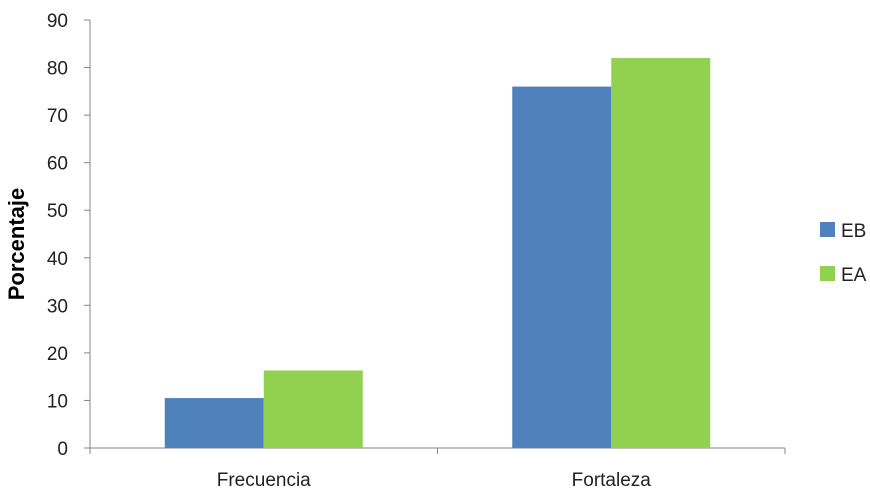 This screenshot has height=492, width=870. I want to click on y-tick-labels: 0 10 20 30 40 50 60 70 80 90, so click(68, 235).